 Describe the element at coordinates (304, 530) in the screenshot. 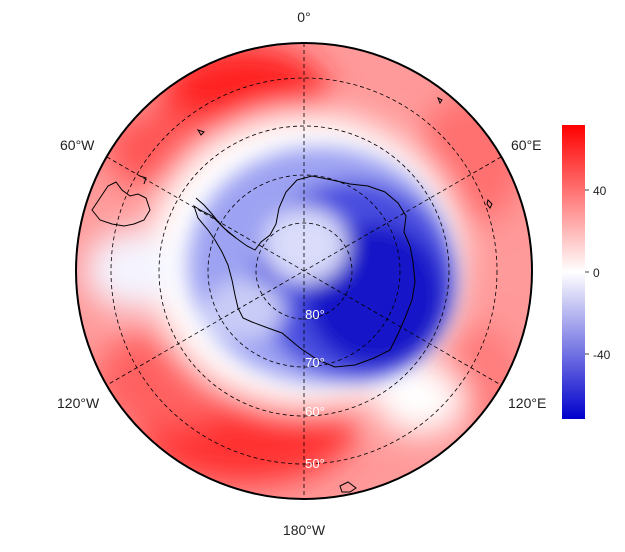

I see `lon-label-bottom: 180°W` at that location.